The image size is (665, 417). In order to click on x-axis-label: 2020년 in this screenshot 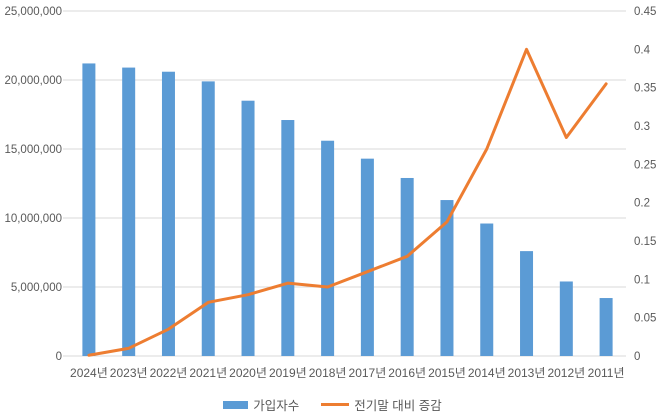, I will do `click(248, 373)`.